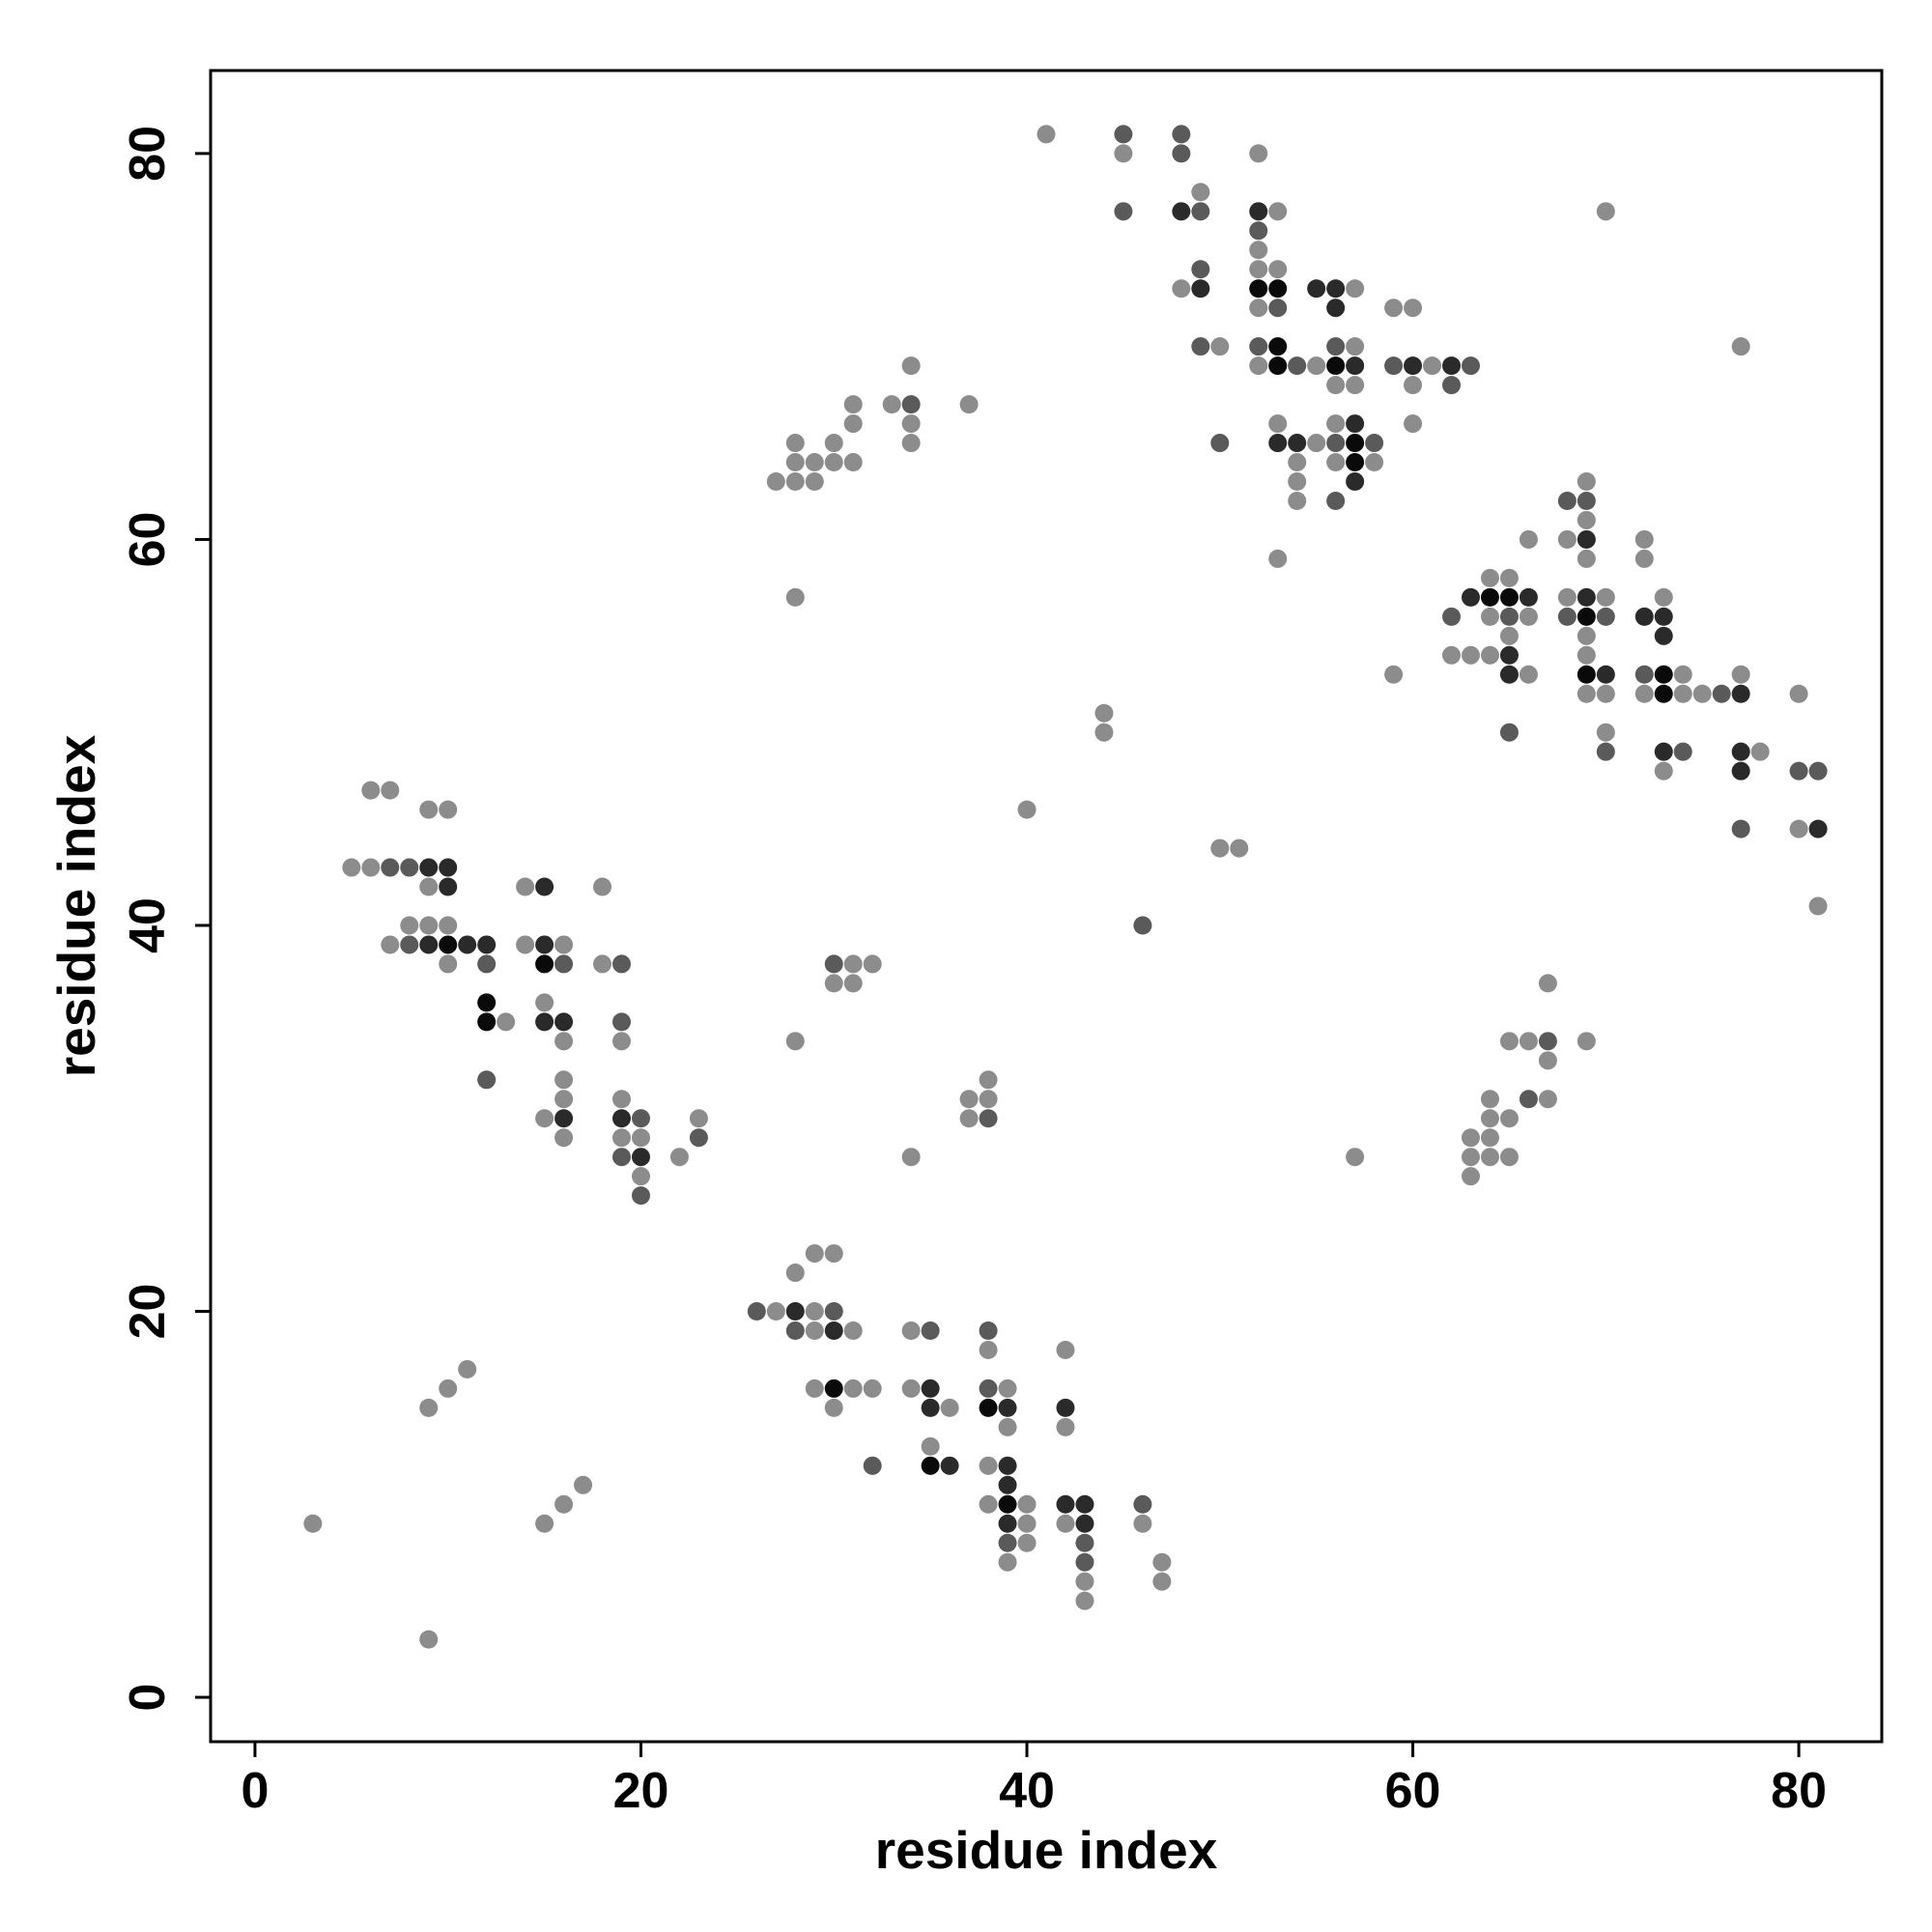  I want to click on y-tick-label: 80, so click(148, 154).